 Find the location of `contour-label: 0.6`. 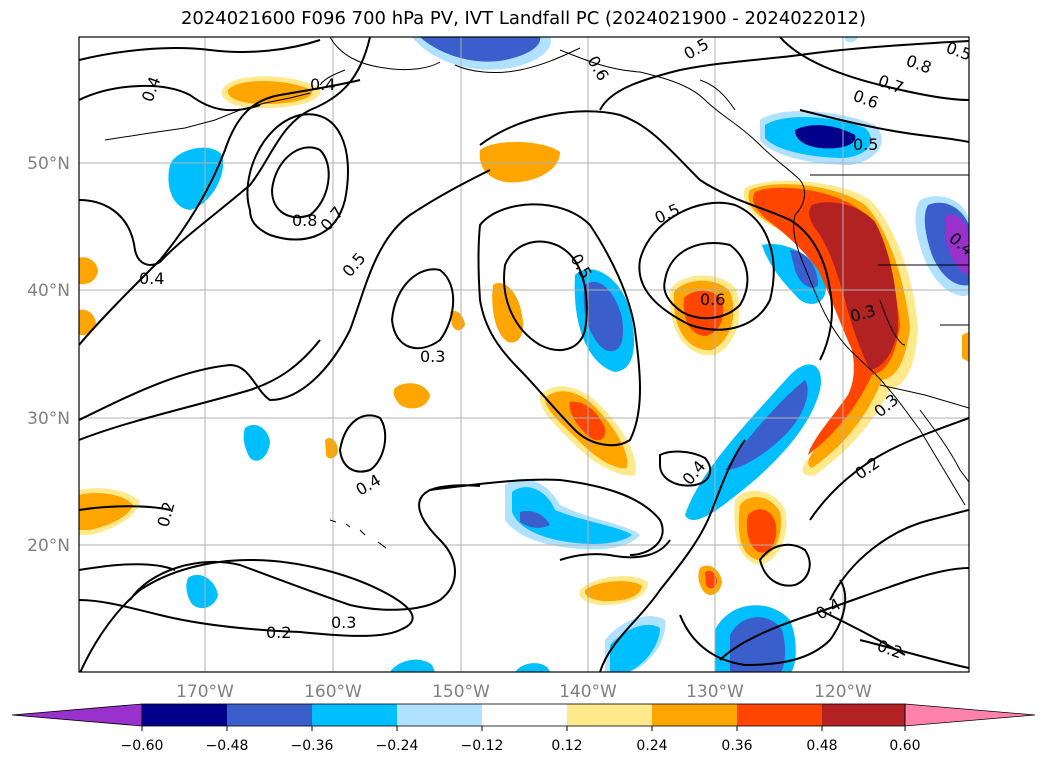

contour-label: 0.6 is located at coordinates (712, 299).